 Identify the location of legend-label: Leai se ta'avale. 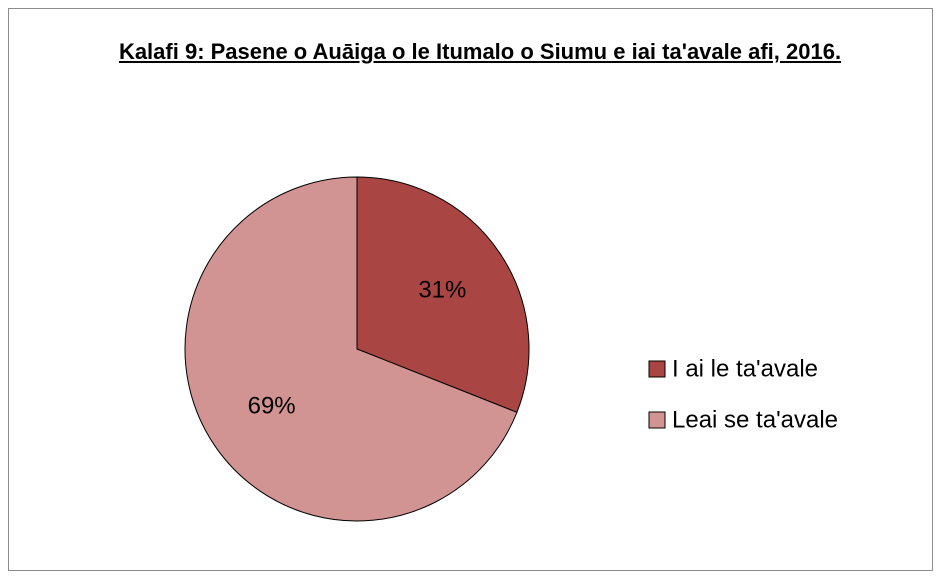
(755, 419).